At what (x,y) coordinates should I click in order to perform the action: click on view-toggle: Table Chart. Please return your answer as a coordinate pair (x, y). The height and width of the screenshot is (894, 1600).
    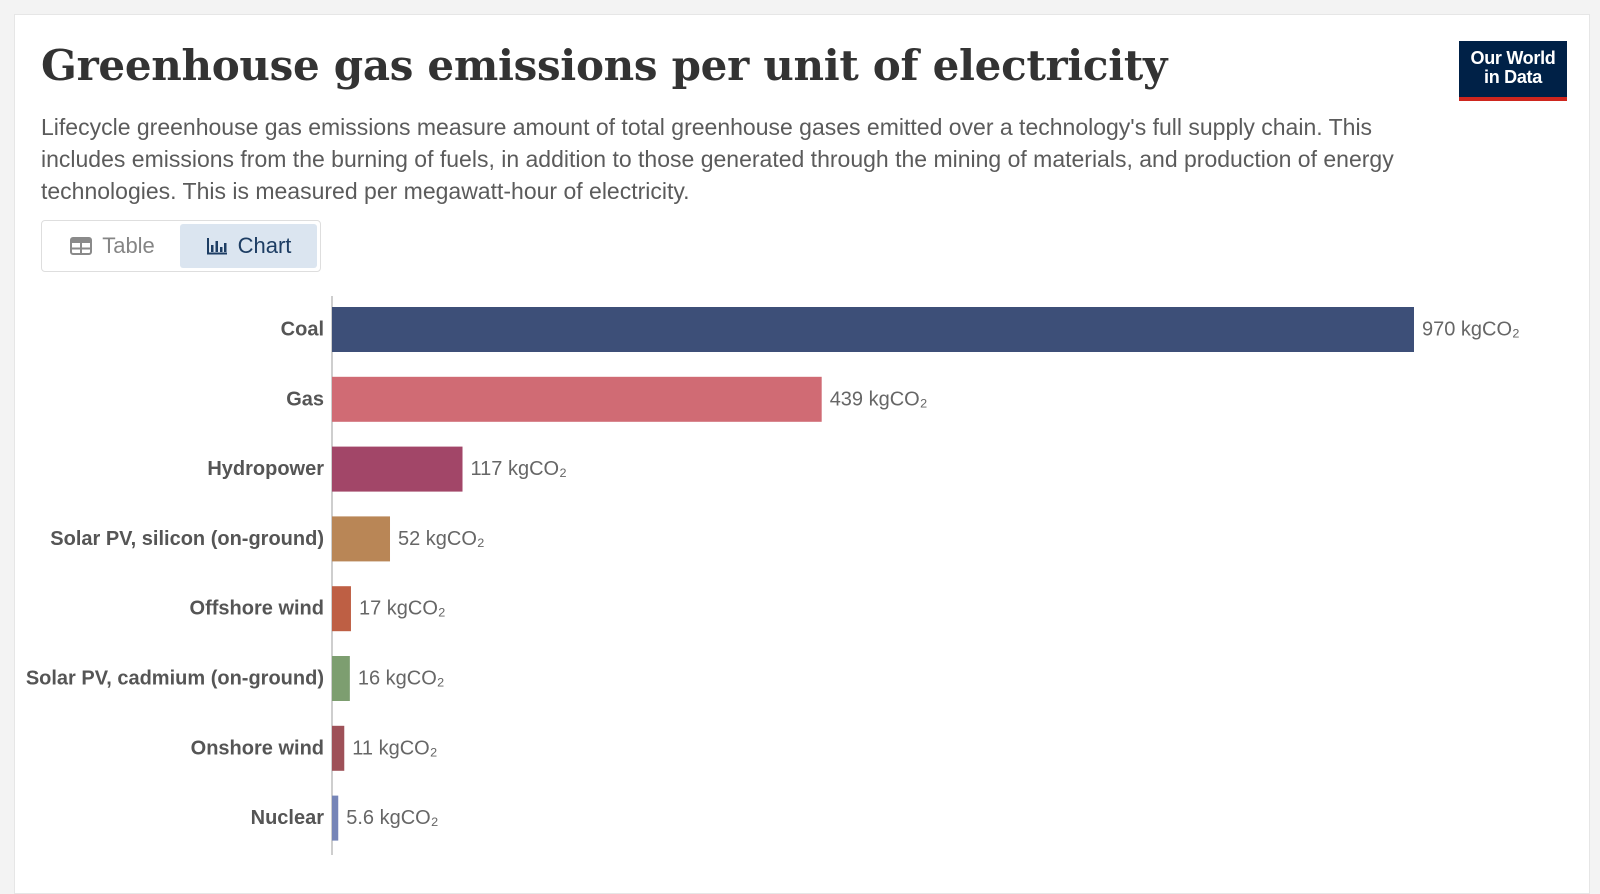
    Looking at the image, I should click on (181, 246).